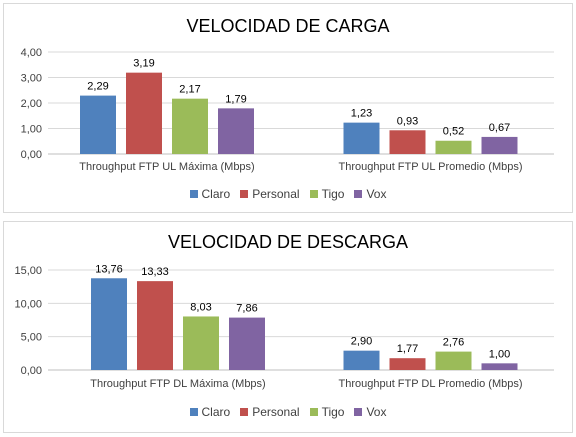 Image resolution: width=576 pixels, height=437 pixels. Describe the element at coordinates (453, 343) in the screenshot. I see `data-label: 2,76` at that location.